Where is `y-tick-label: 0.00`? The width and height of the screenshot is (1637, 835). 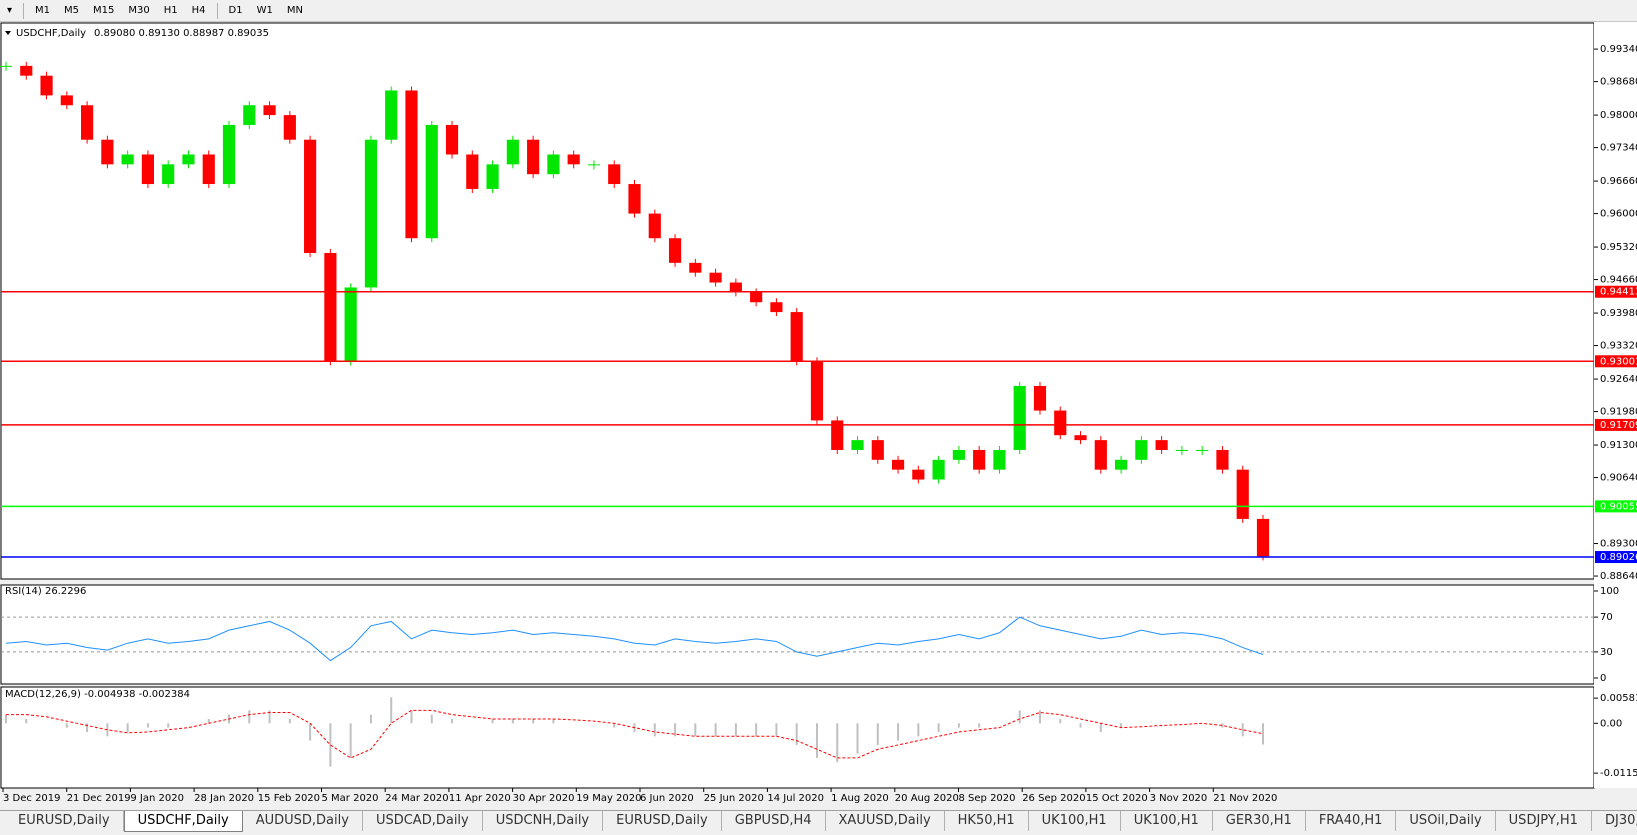 y-tick-label: 0.00 is located at coordinates (1611, 723).